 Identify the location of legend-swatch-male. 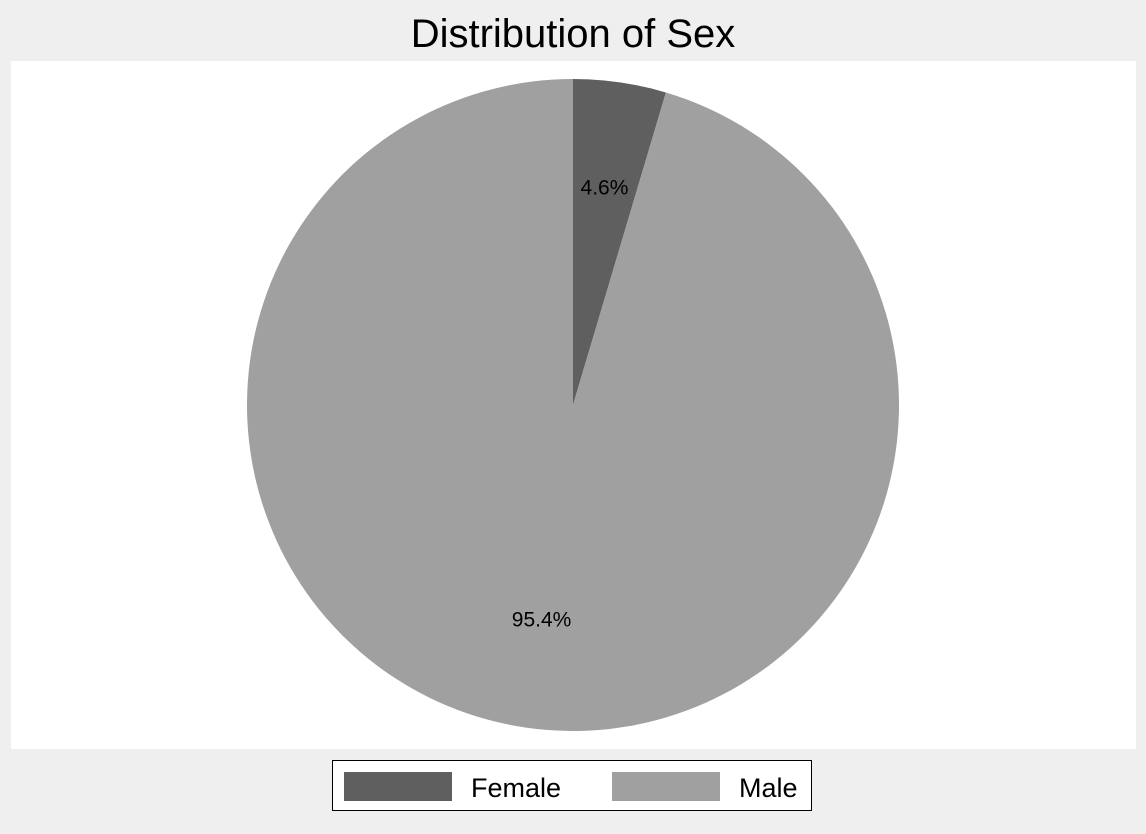
(666, 786).